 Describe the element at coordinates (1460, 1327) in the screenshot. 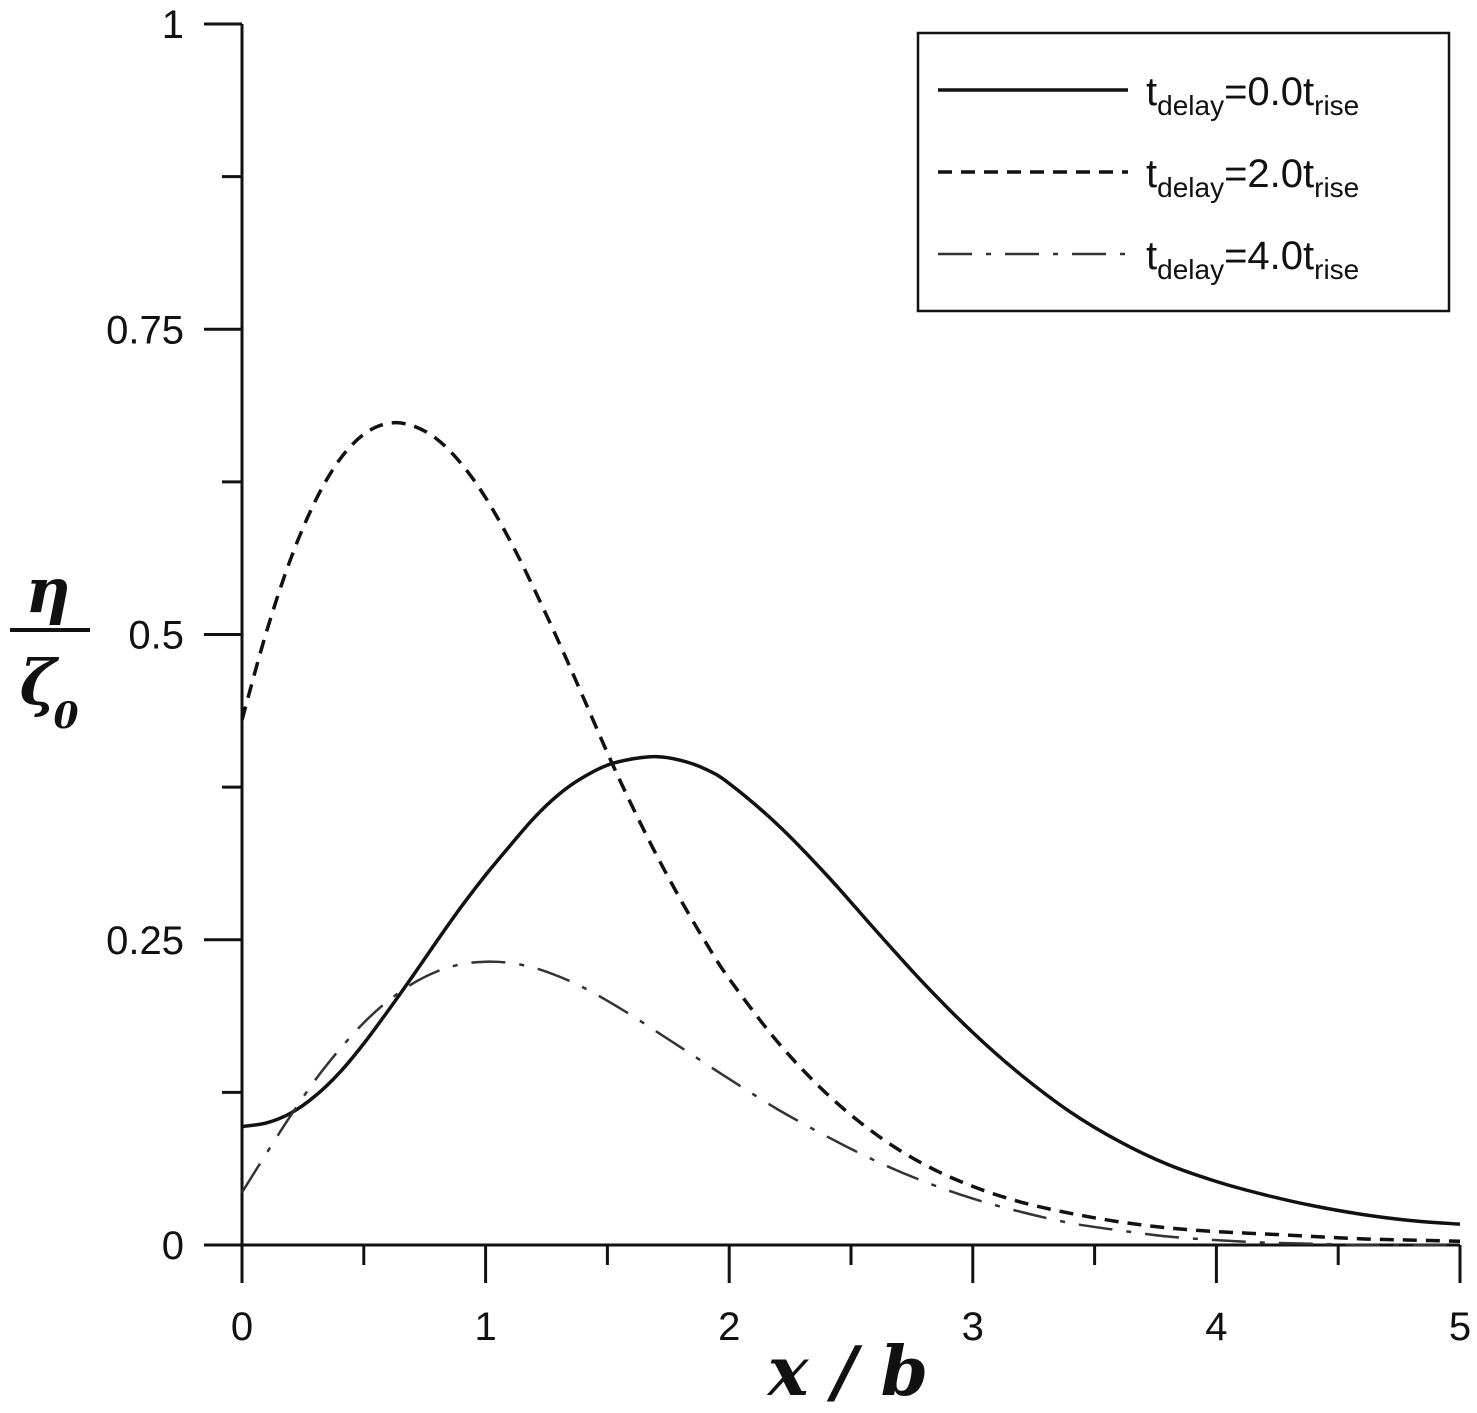

I see `x-tick-label-5: 5` at that location.